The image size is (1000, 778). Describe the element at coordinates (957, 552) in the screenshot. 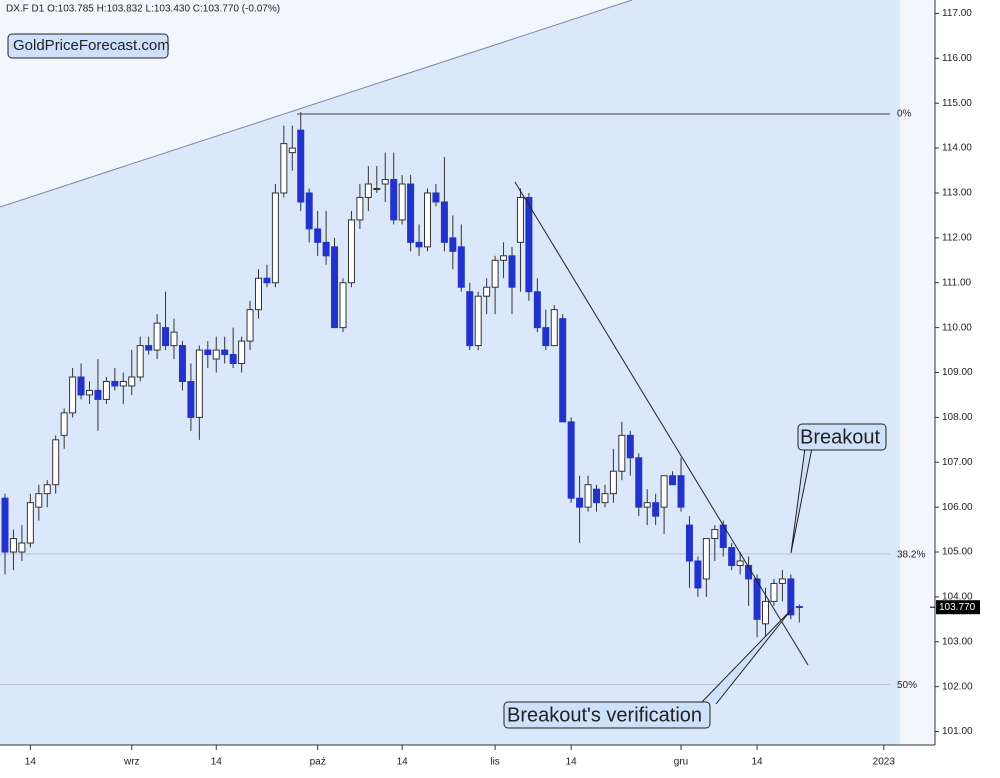

I see `y-tick-label: 105.00` at that location.